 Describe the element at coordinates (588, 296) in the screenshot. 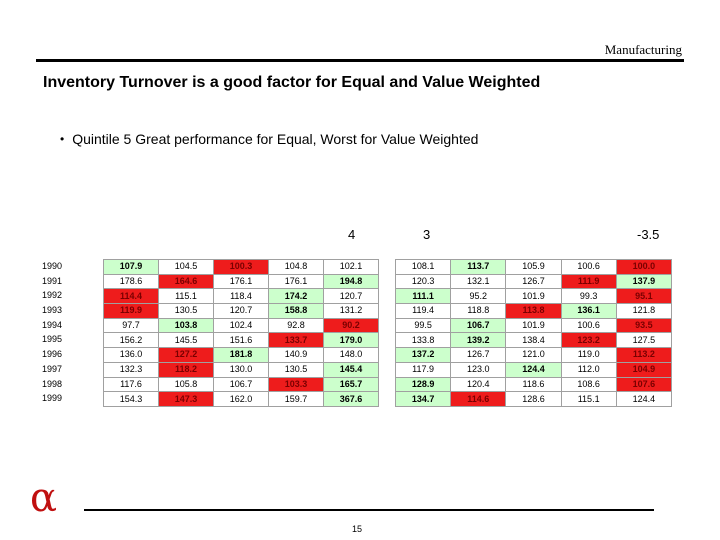

I see `table-cell: 99.3` at that location.